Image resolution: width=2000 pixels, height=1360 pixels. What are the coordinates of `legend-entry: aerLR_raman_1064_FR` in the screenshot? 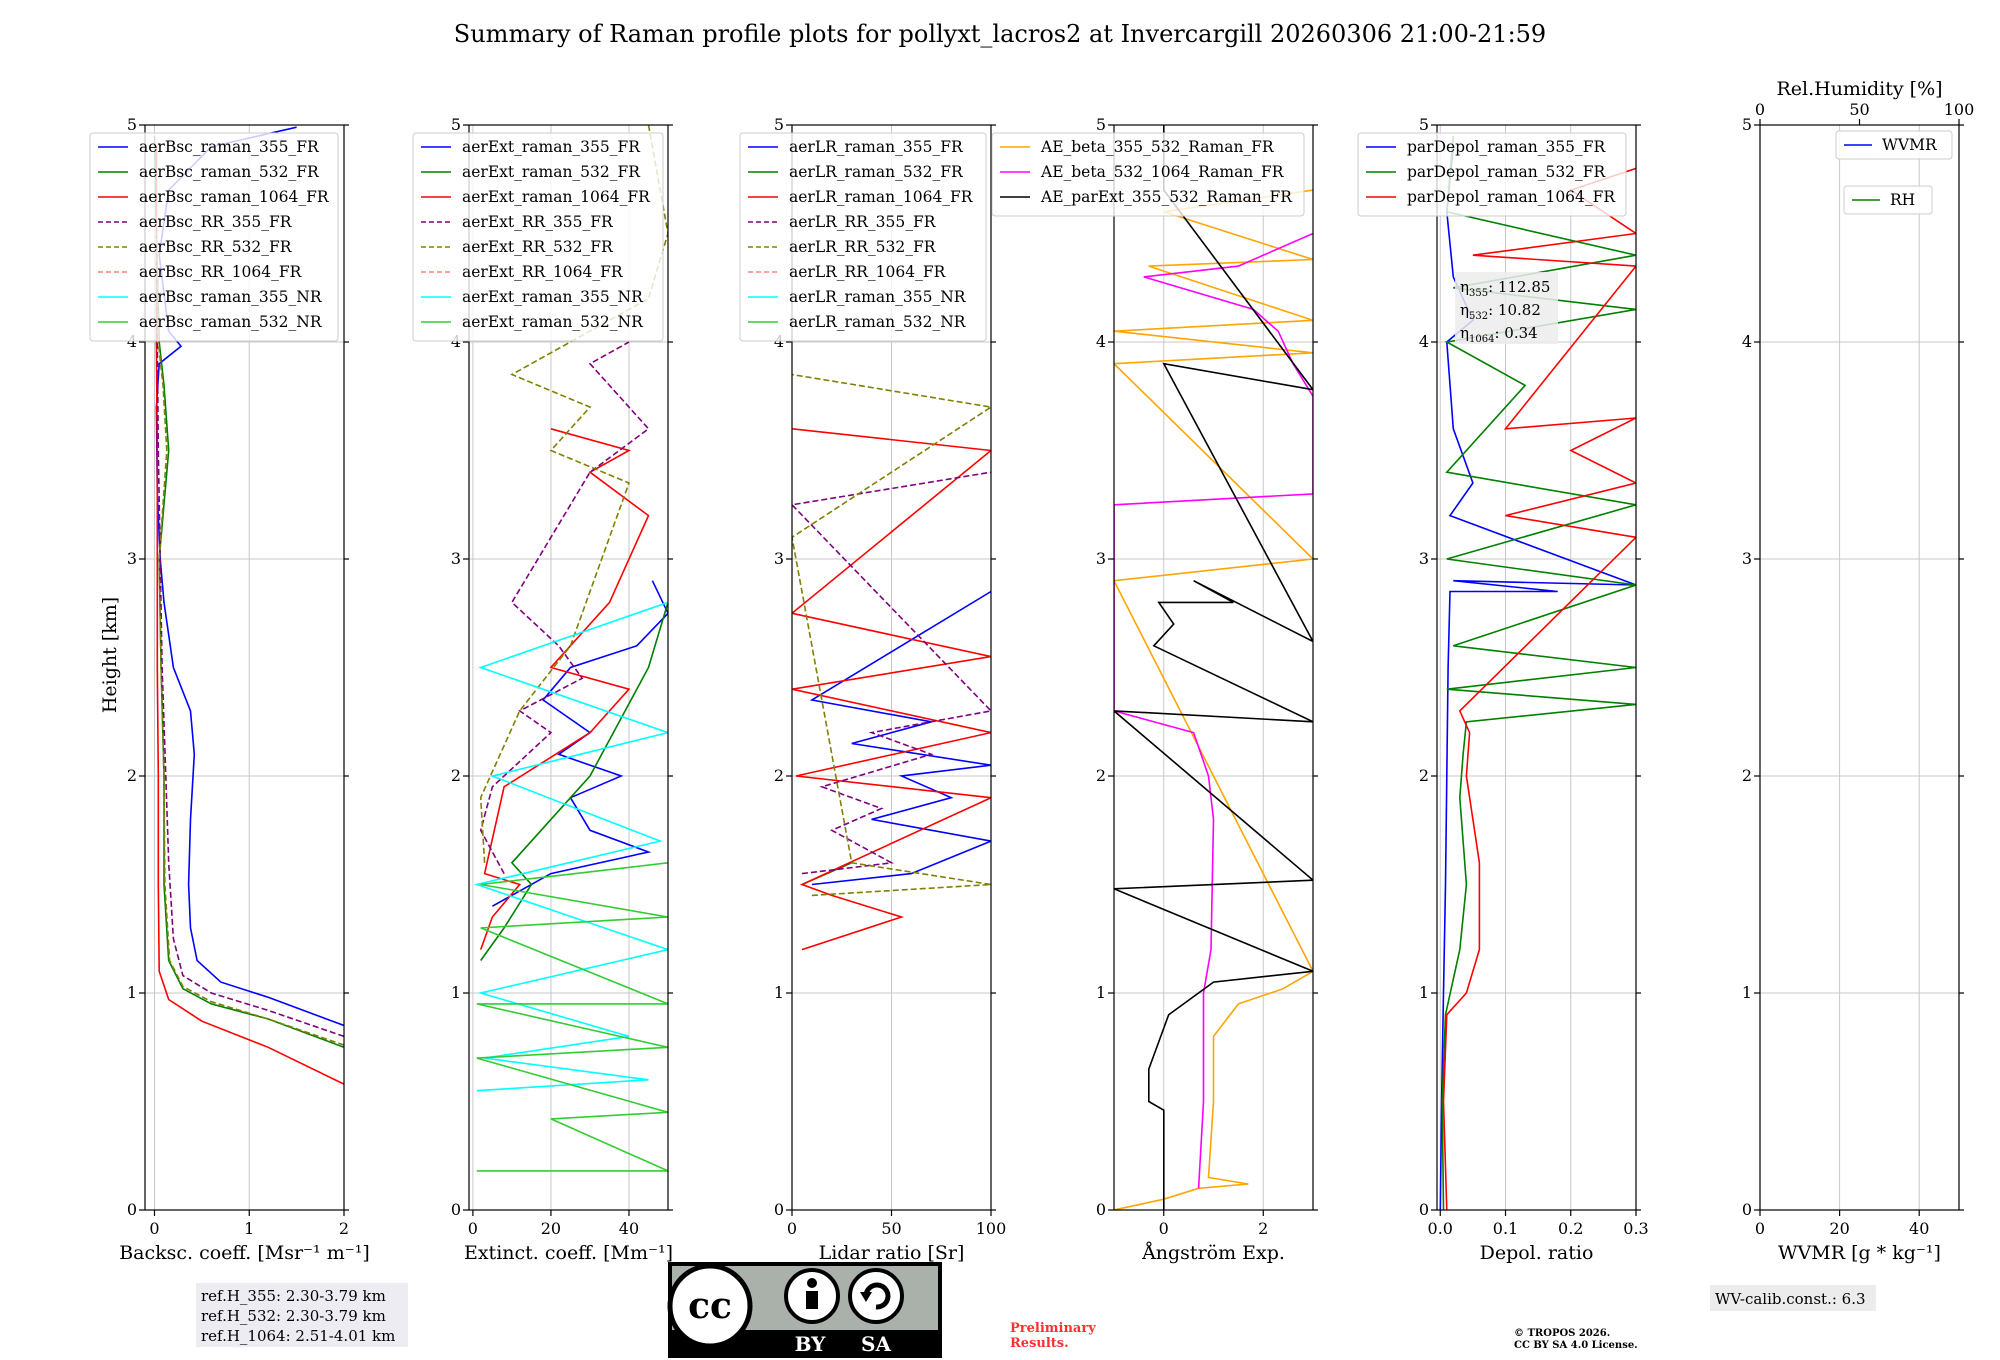 It's located at (881, 197).